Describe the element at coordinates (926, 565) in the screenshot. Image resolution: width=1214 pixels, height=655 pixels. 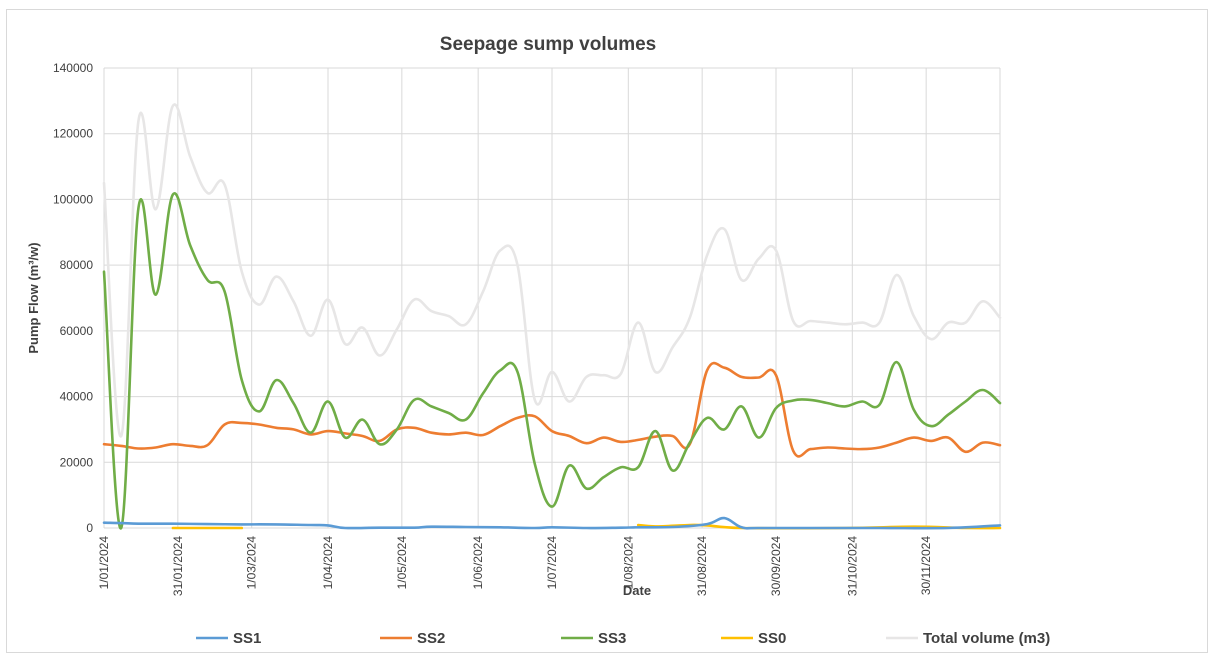
I see `x-tick-label: 30/11/2024` at that location.